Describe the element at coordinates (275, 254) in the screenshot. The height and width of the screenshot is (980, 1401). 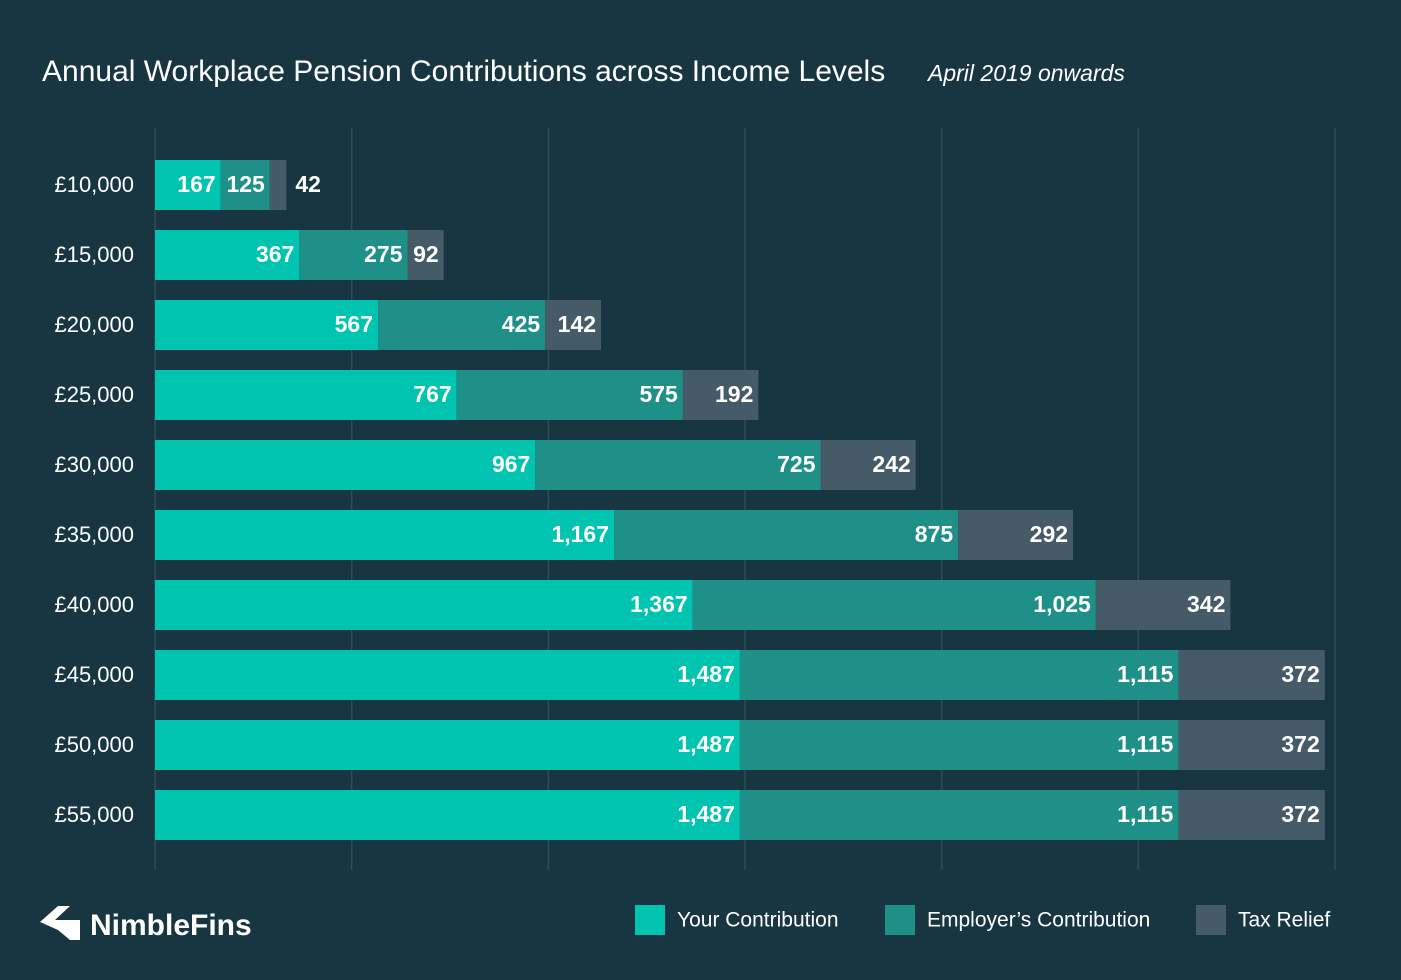
I see `value-label: 367` at that location.